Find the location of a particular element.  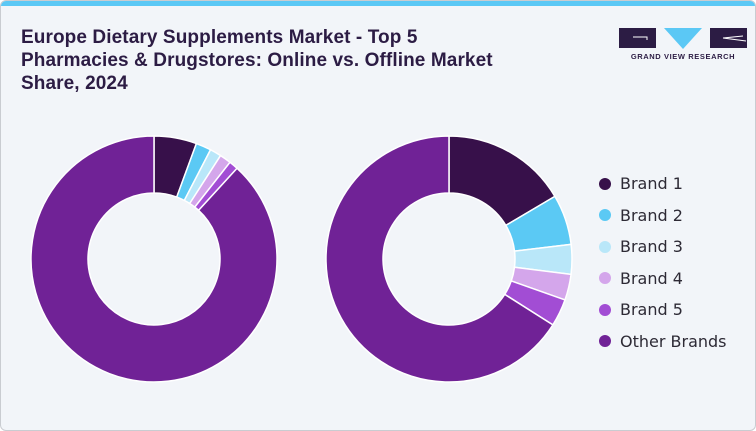

grand-view-research-logo: GRAND VIEW RESEARCH is located at coordinates (683, 44).